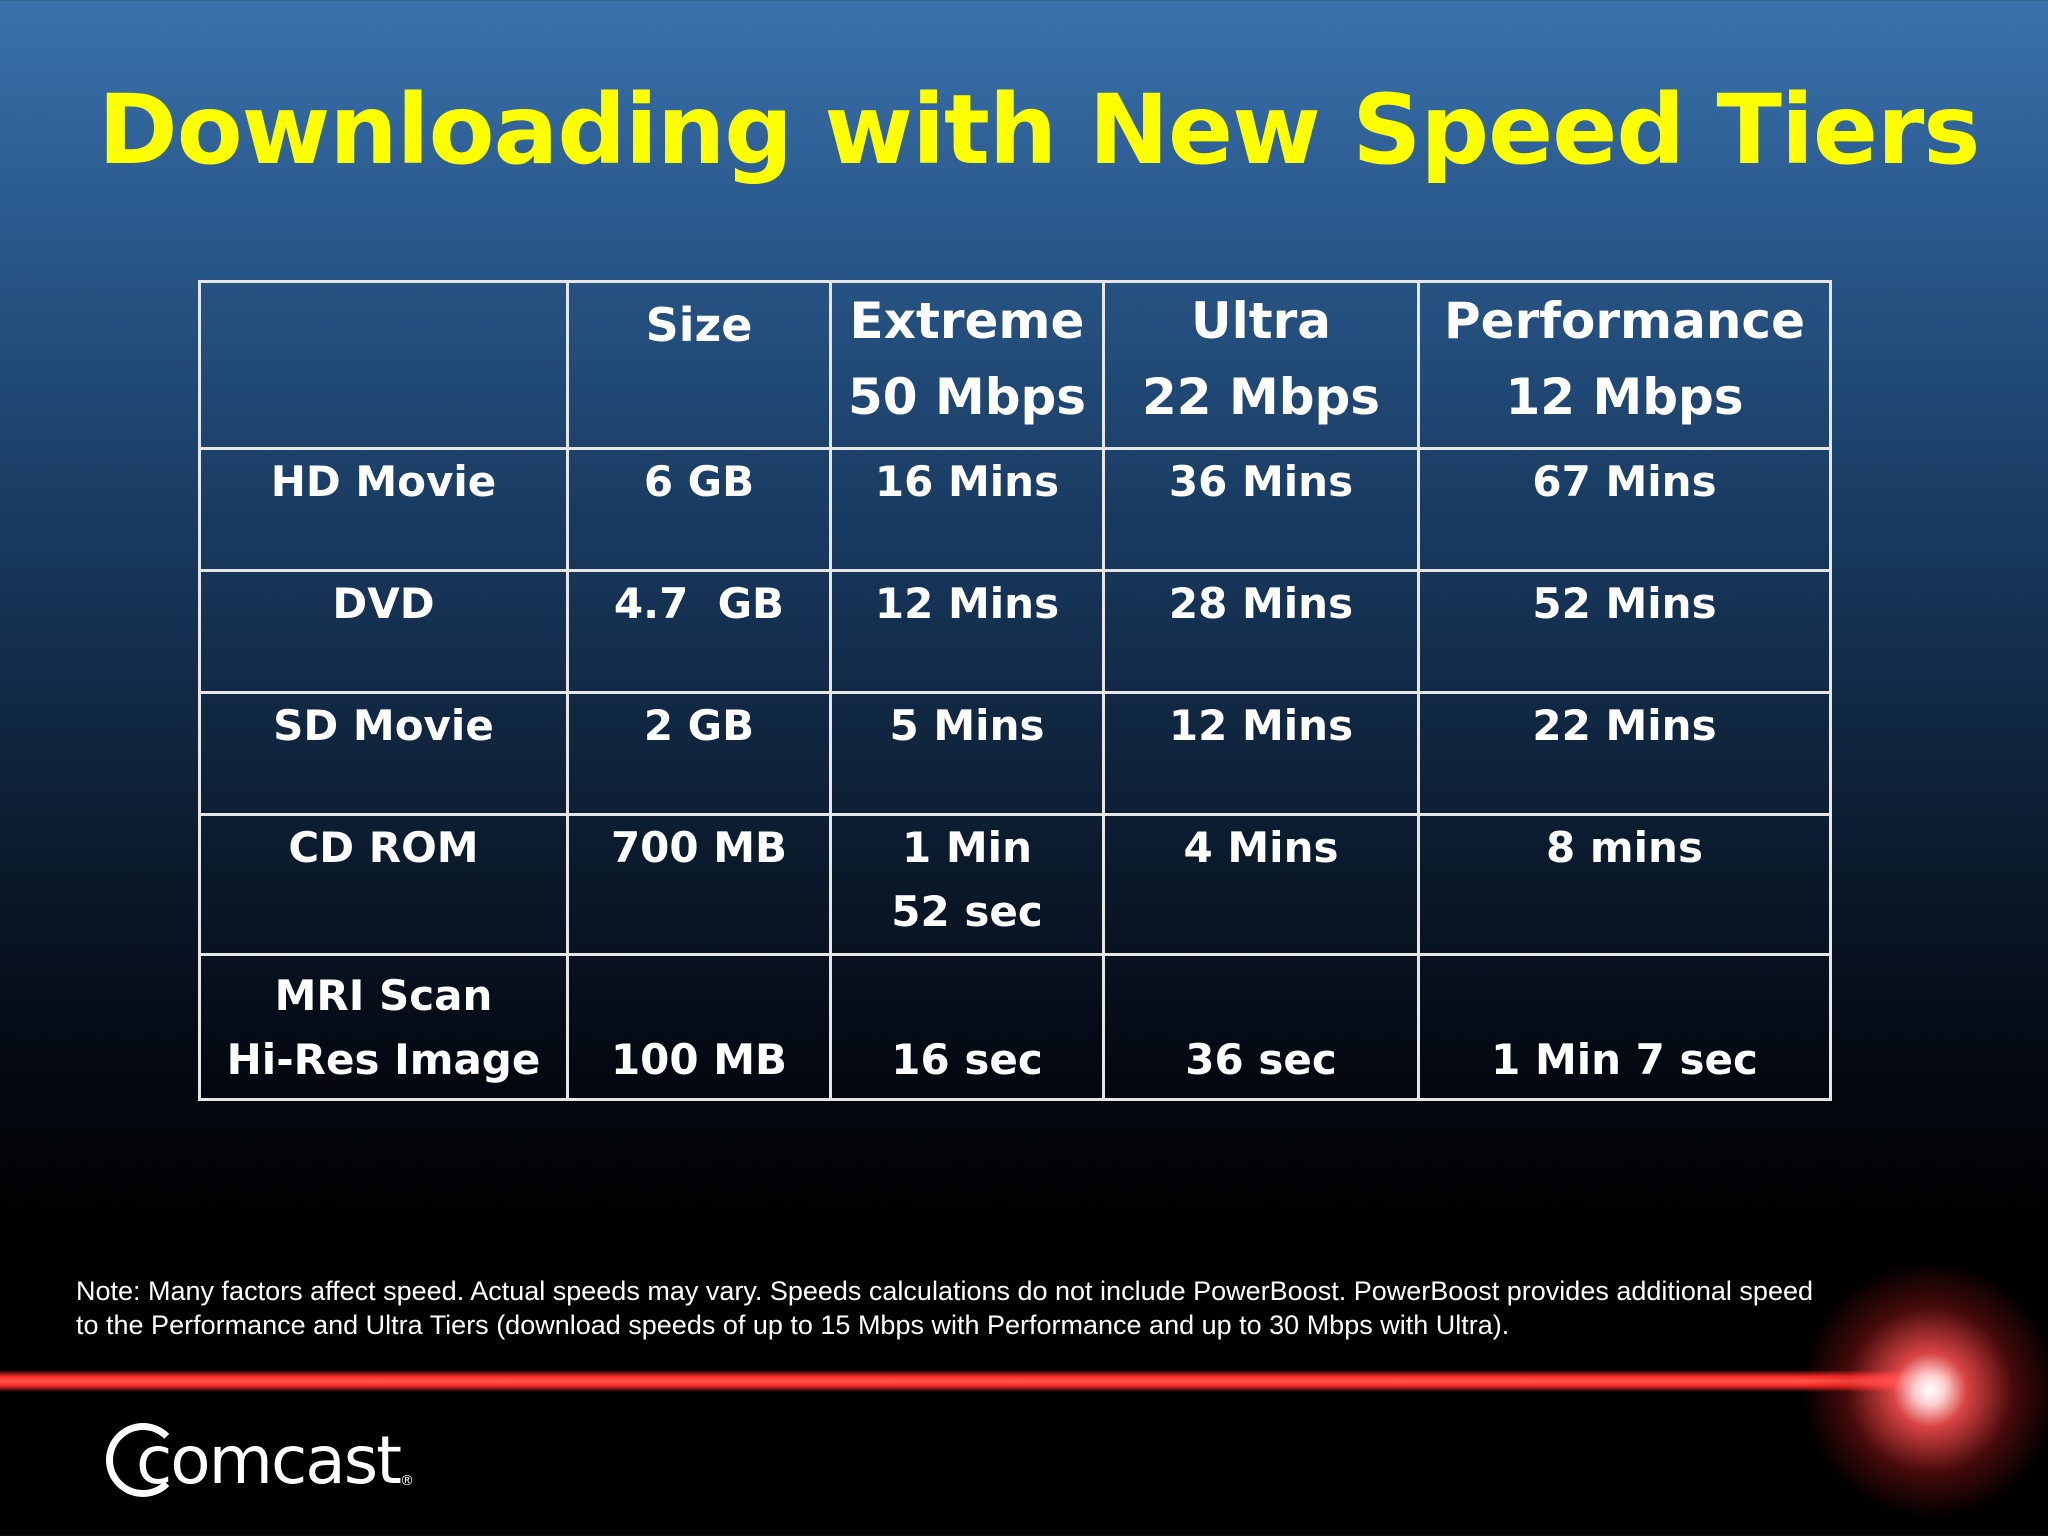 The image size is (2048, 1536). Describe the element at coordinates (269, 1460) in the screenshot. I see `logo-text: comcast` at that location.